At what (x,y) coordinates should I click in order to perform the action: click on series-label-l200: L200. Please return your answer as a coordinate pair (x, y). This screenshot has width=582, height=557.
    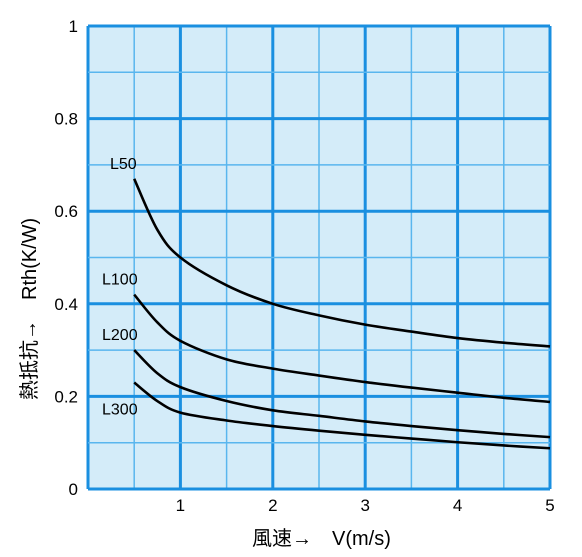
    Looking at the image, I should click on (120, 335).